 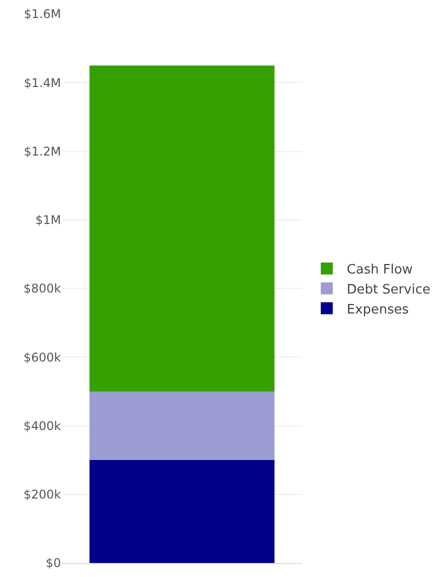 What do you see at coordinates (377, 310) in the screenshot?
I see `legend-label: Expenses` at bounding box center [377, 310].